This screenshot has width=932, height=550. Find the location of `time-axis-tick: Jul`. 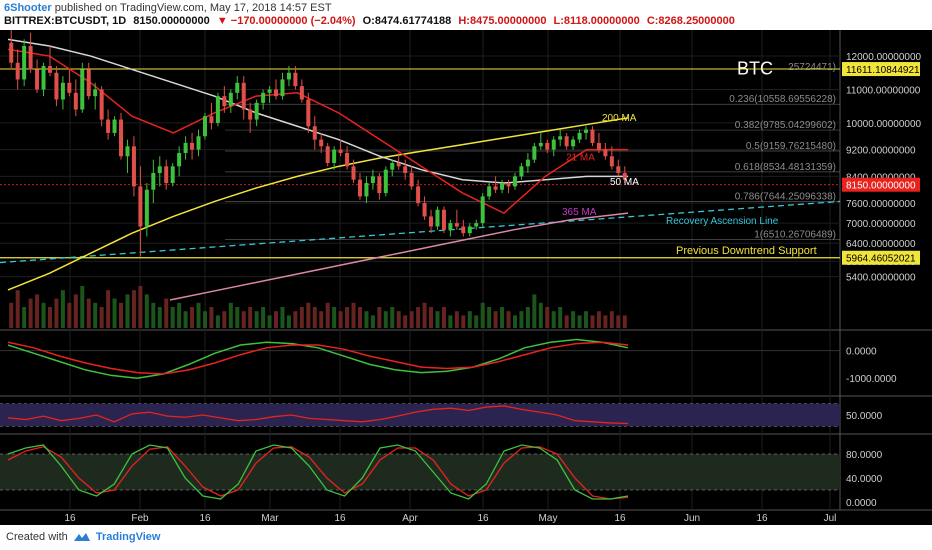

time-axis-tick: Jul is located at coordinates (830, 518).